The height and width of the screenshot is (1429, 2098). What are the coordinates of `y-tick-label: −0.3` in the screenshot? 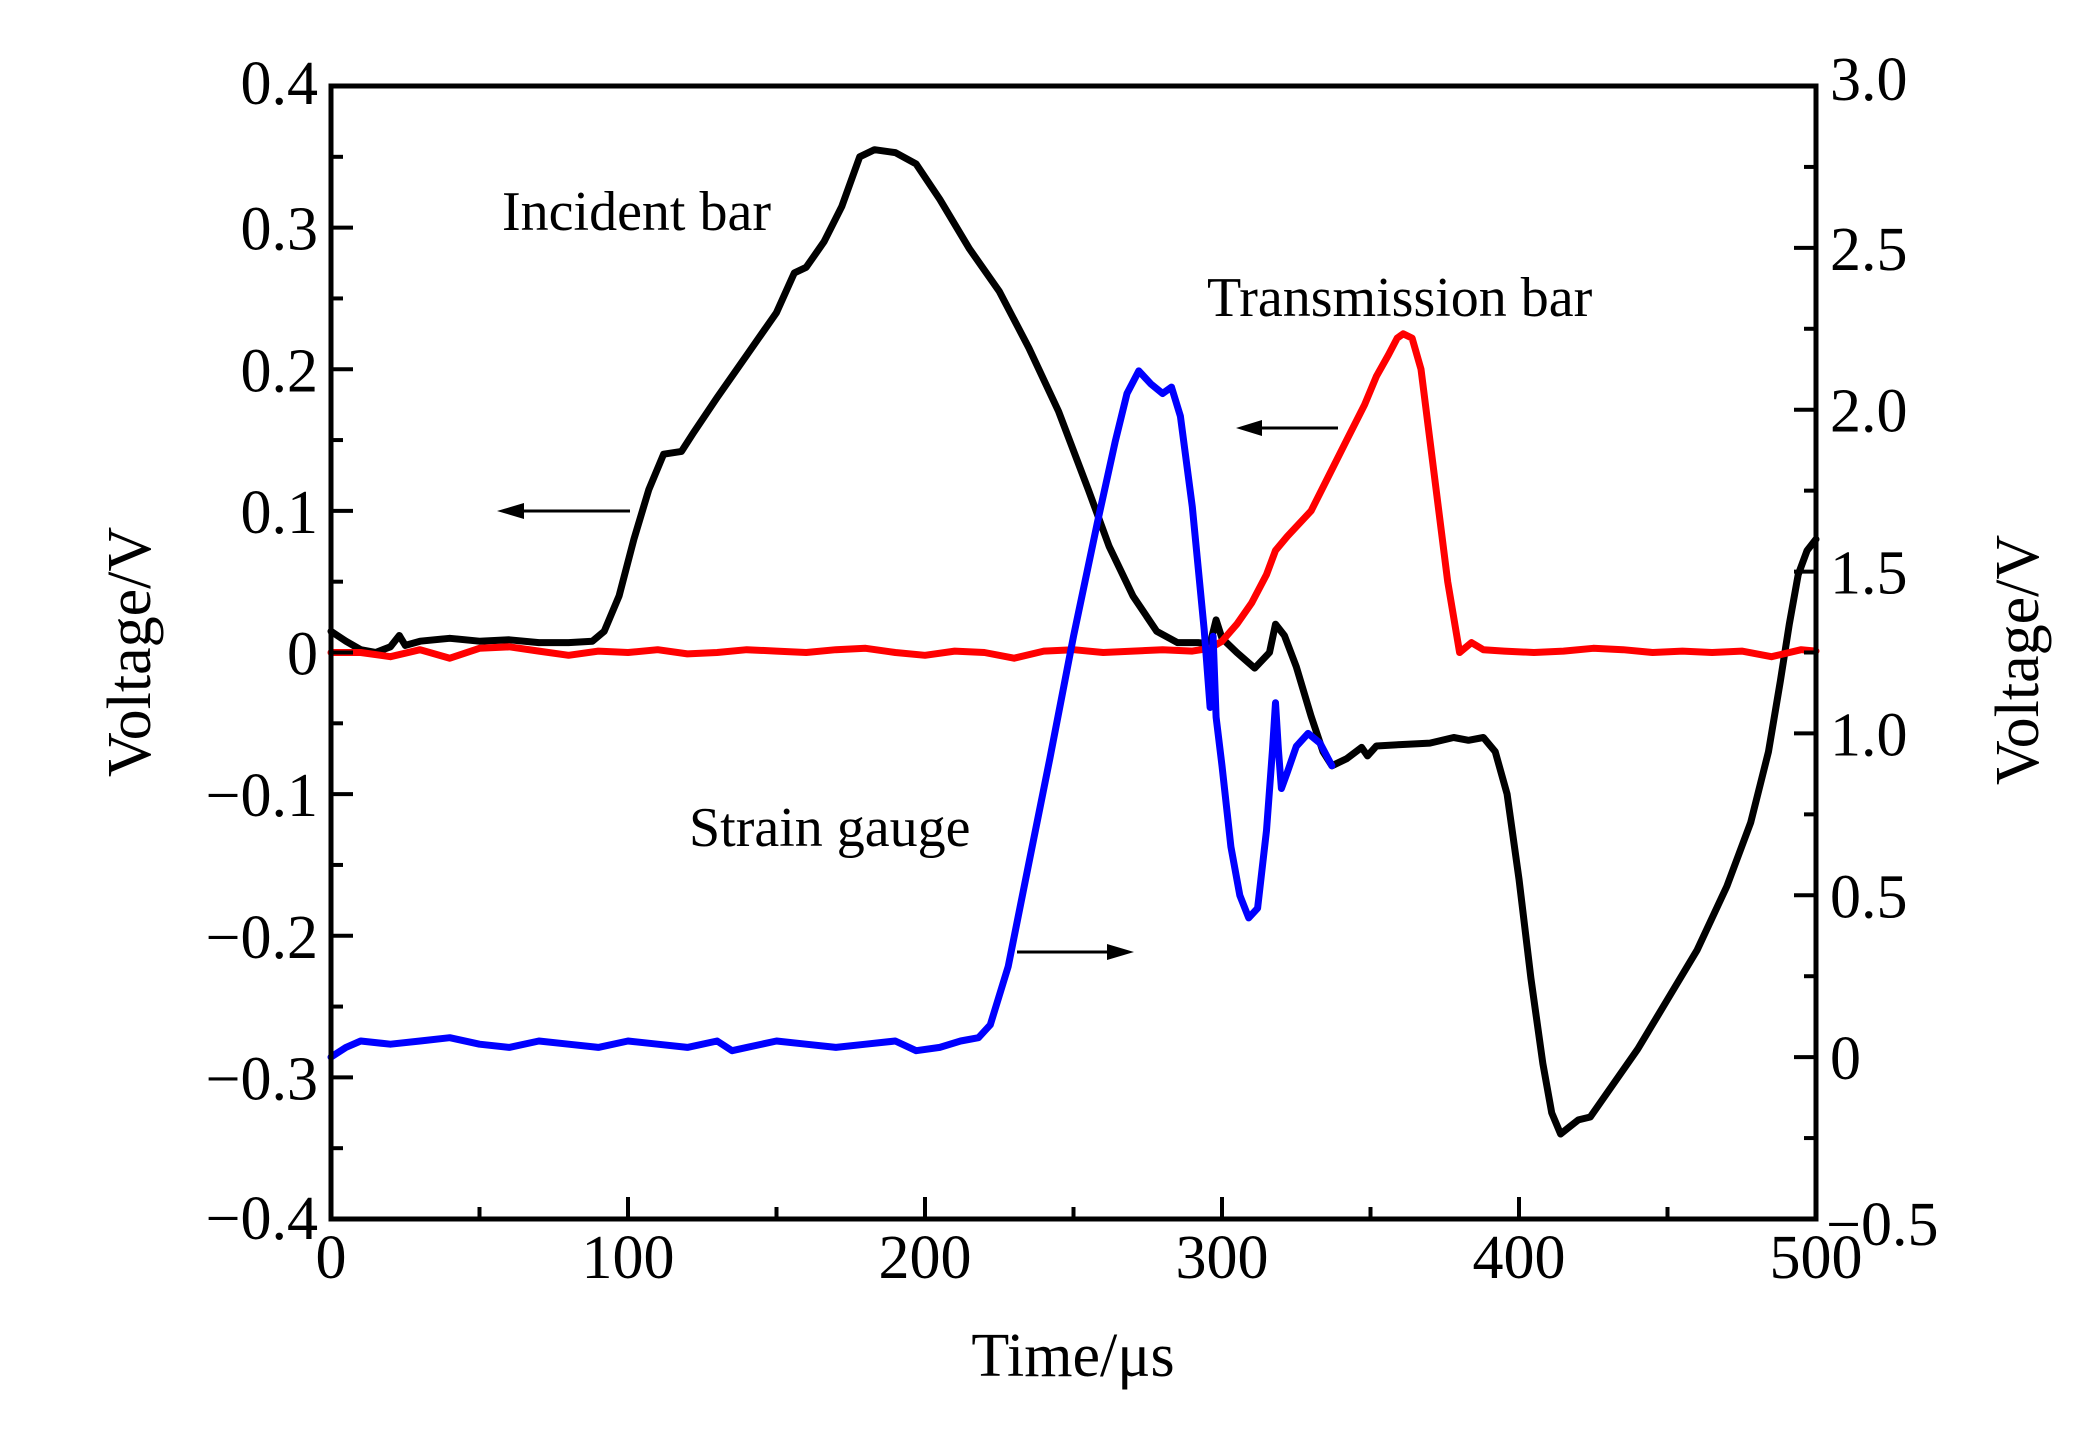 It's located at (262, 1079).